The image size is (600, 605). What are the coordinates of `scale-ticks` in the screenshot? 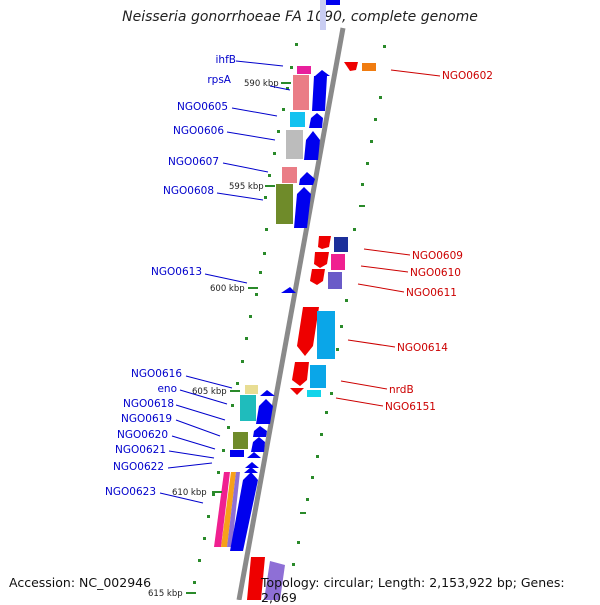 It's located at (238, 338).